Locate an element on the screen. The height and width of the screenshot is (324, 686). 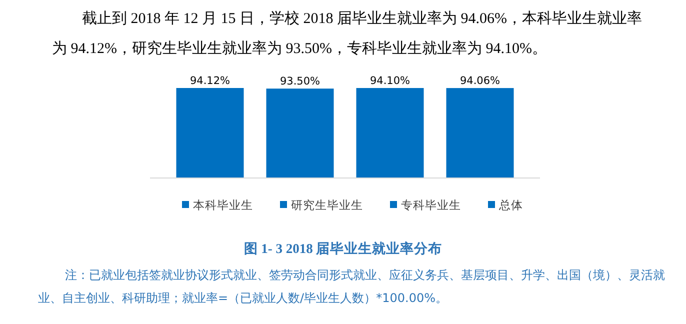
text: 截止到 2018 年 12 月 15 日，学校 2018 届毕业生就业率为 94.06%，本科毕业生就业率为 94.12%，研究生毕业生就业率为 93.50%，专科毕业生就业率为 94.10%。 is located at coordinates (347, 34).